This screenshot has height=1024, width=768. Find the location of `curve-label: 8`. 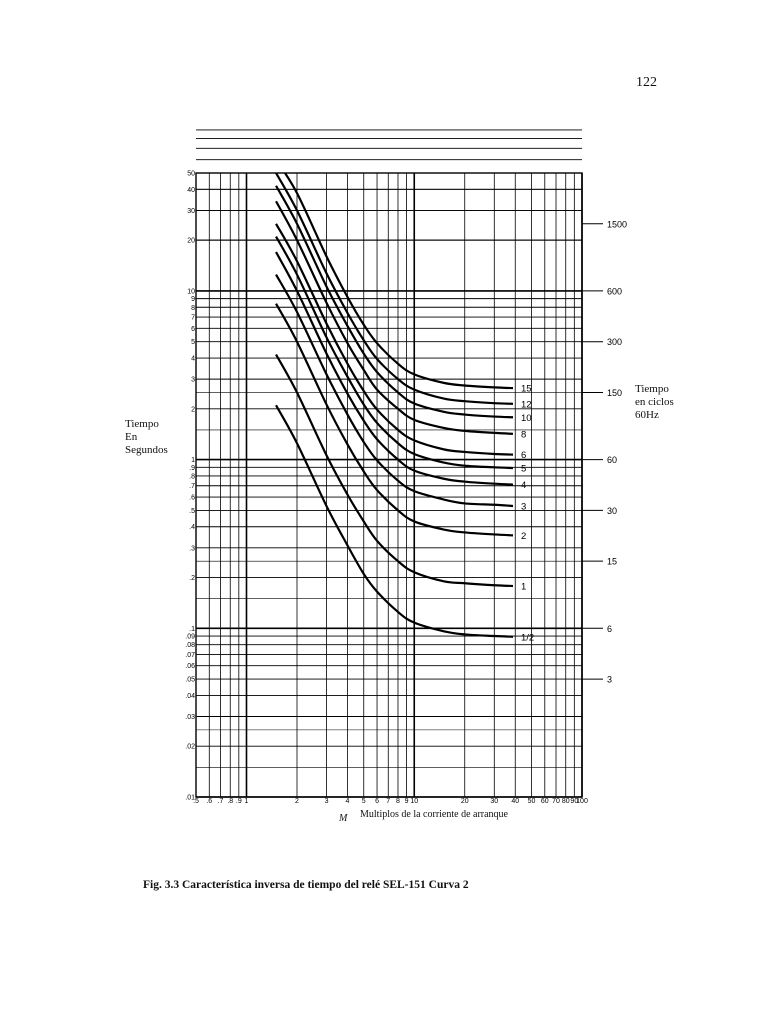

curve-label: 8 is located at coordinates (523, 434).